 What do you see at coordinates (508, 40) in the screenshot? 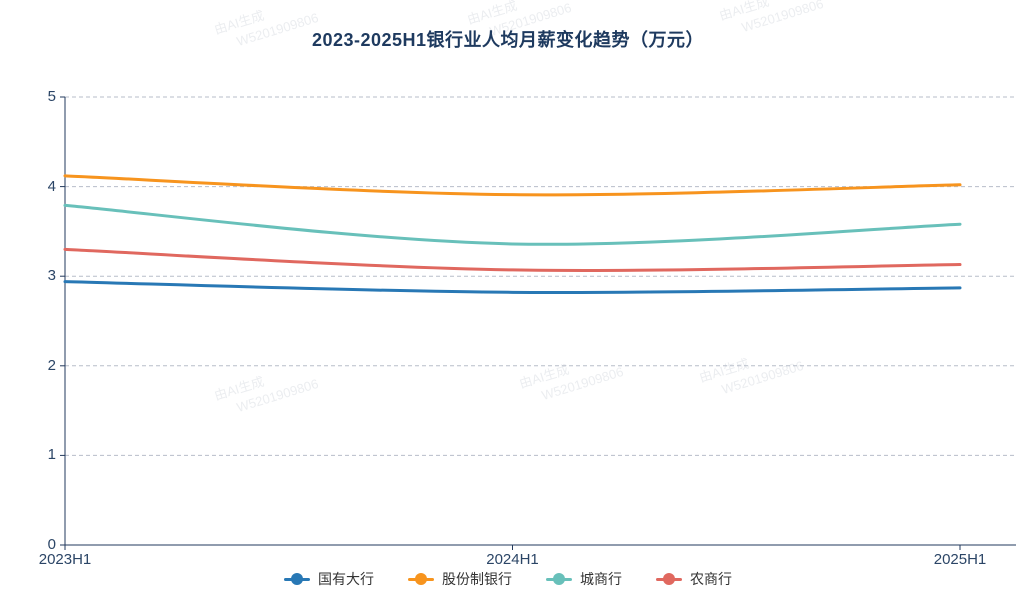
I see `chart-title: 2023-2025H1银行业人均月薪变化趋势（万元）` at bounding box center [508, 40].